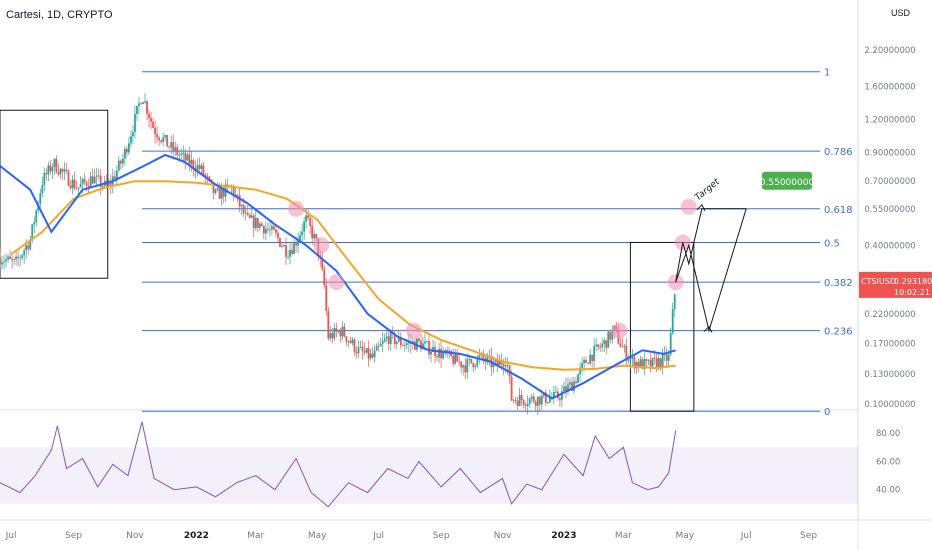  Describe the element at coordinates (808, 536) in the screenshot. I see `time-tick-label: Sep` at that location.